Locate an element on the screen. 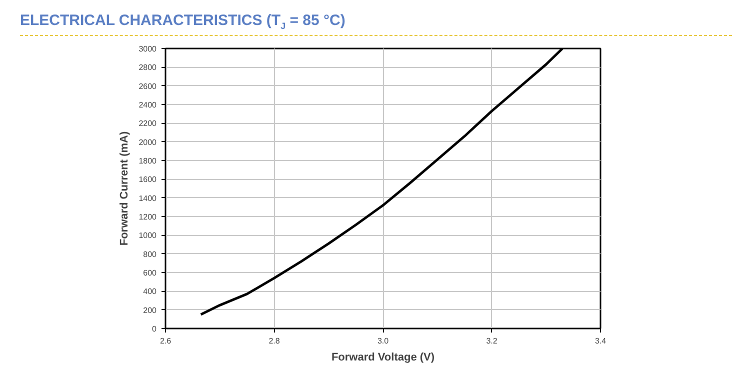 The image size is (752, 388). y-tick-label: 1800 is located at coordinates (148, 161).